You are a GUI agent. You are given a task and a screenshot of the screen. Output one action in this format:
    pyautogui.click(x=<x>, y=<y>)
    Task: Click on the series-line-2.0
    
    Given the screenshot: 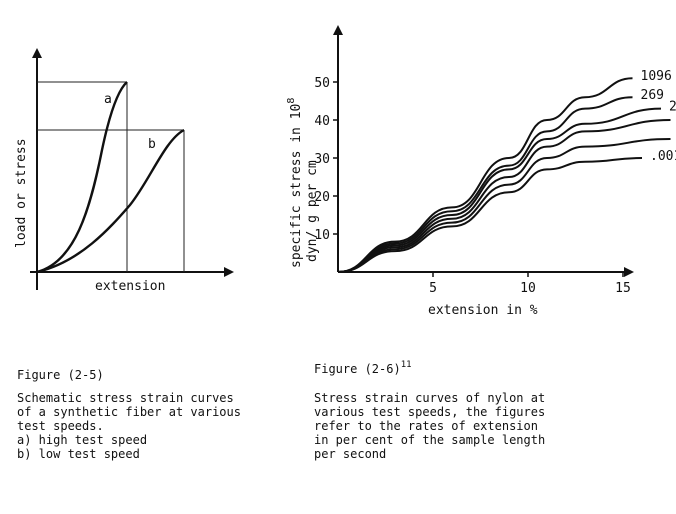 What is the action you would take?
    pyautogui.click(x=504, y=196)
    